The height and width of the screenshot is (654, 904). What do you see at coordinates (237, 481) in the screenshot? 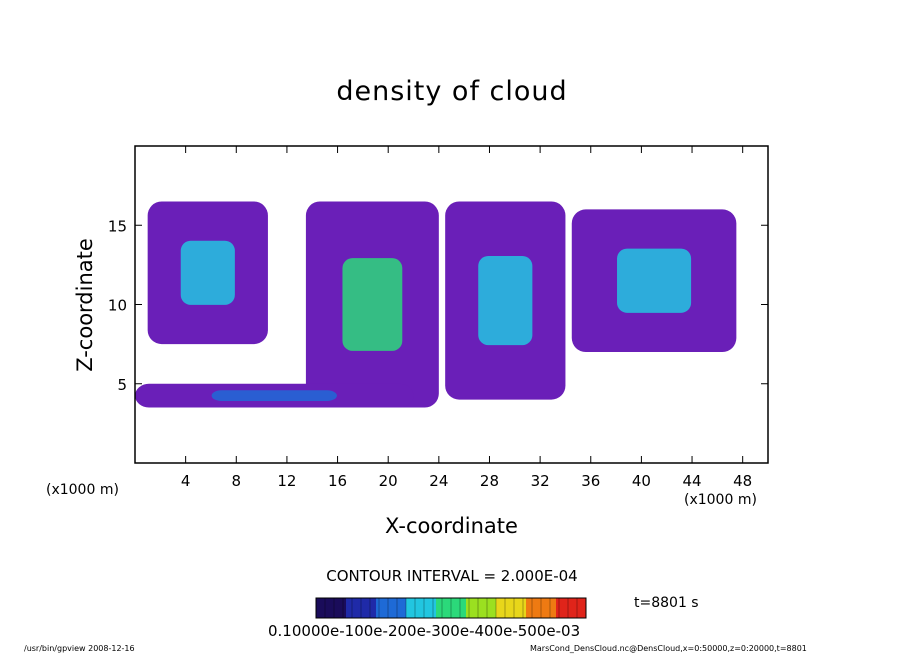
I see `x-tick-label: 8` at bounding box center [237, 481].